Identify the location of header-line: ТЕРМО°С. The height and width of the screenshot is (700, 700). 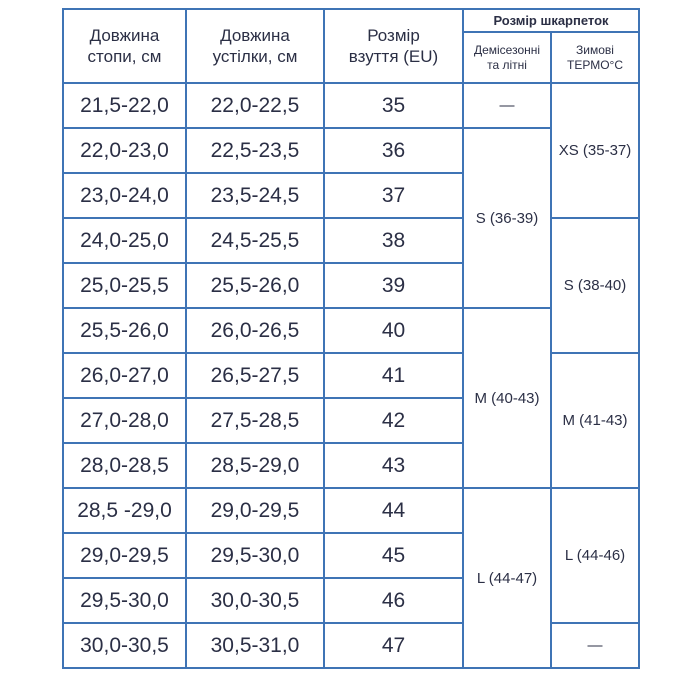
(595, 64).